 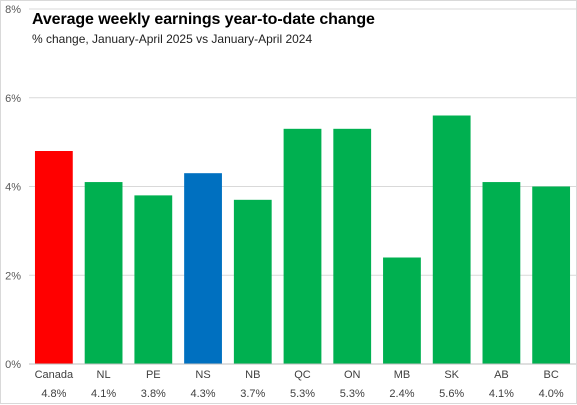 What do you see at coordinates (550, 375) in the screenshot?
I see `x-tick-label: BC` at bounding box center [550, 375].